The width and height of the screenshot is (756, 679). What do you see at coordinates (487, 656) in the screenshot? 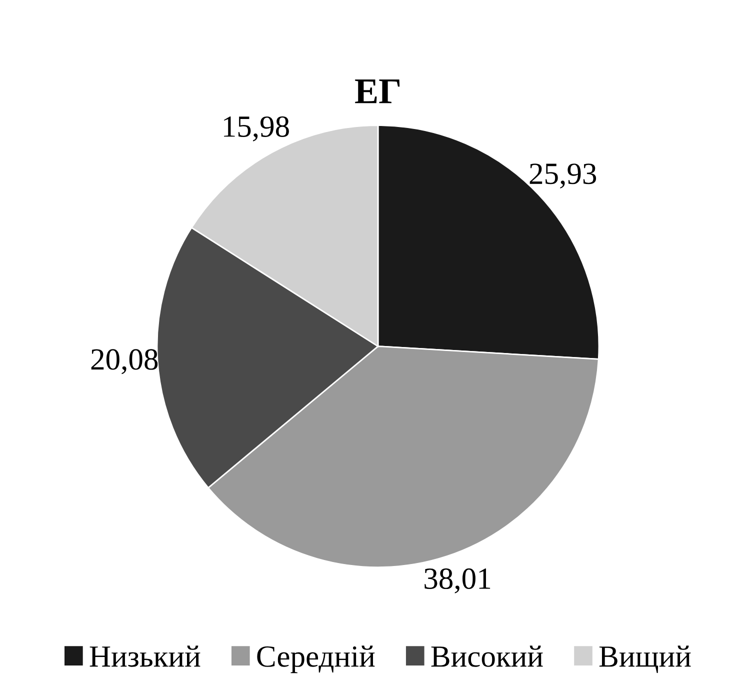
I see `legend-label: Високий` at bounding box center [487, 656].